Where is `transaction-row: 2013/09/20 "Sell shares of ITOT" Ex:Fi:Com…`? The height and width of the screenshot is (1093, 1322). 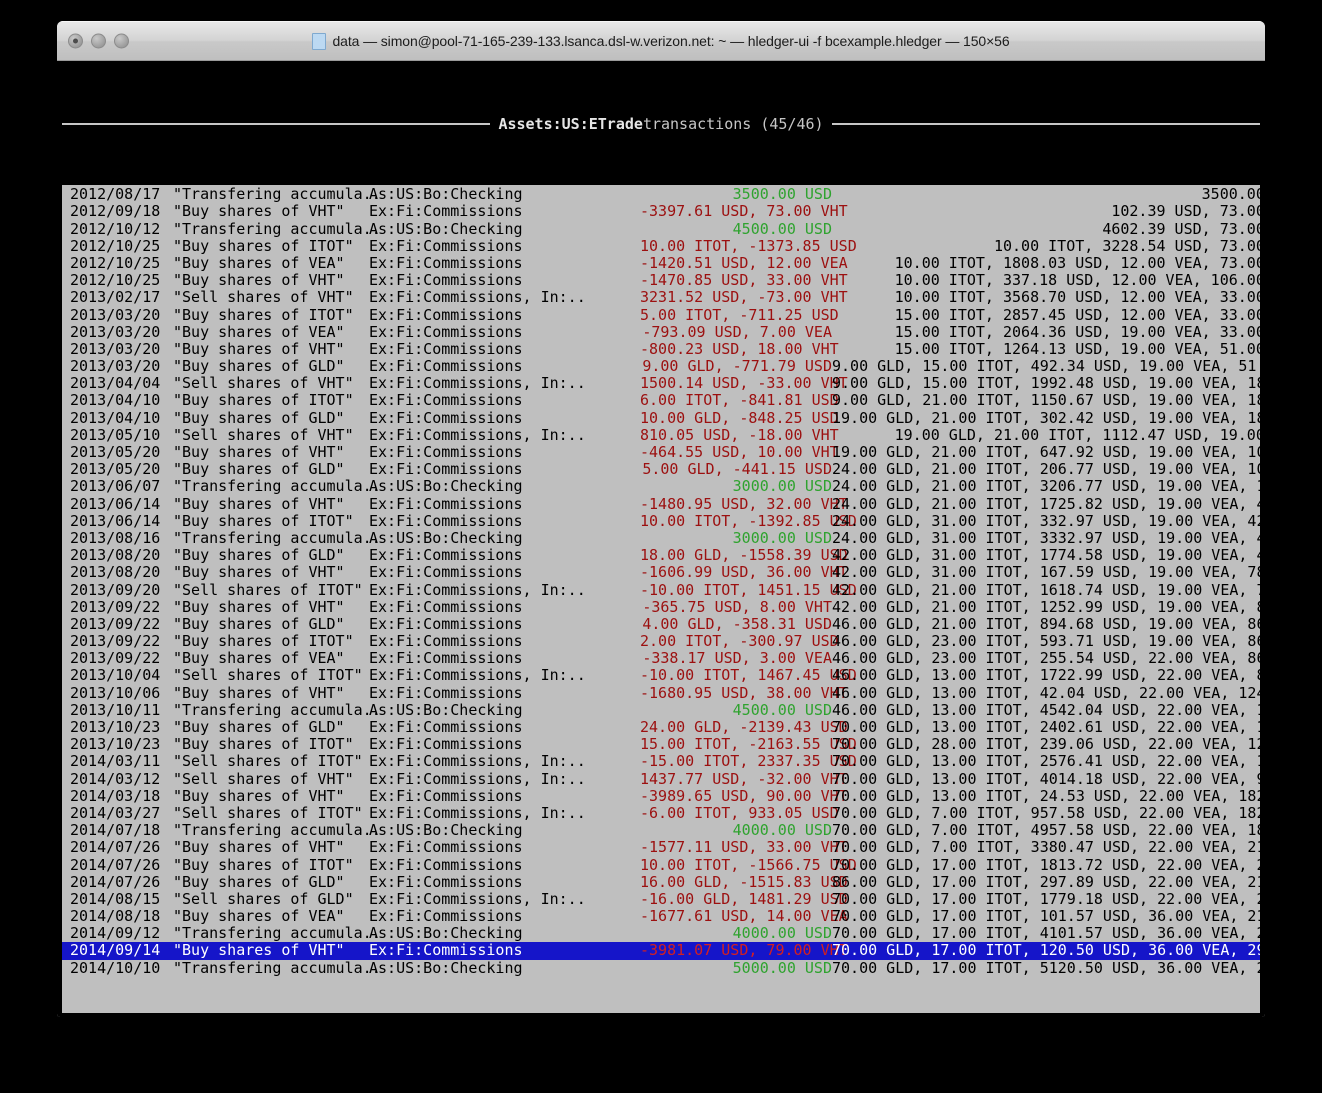 transaction-row: 2013/09/20 "Sell shares of ITOT" Ex:Fi:Com… is located at coordinates (661, 590).